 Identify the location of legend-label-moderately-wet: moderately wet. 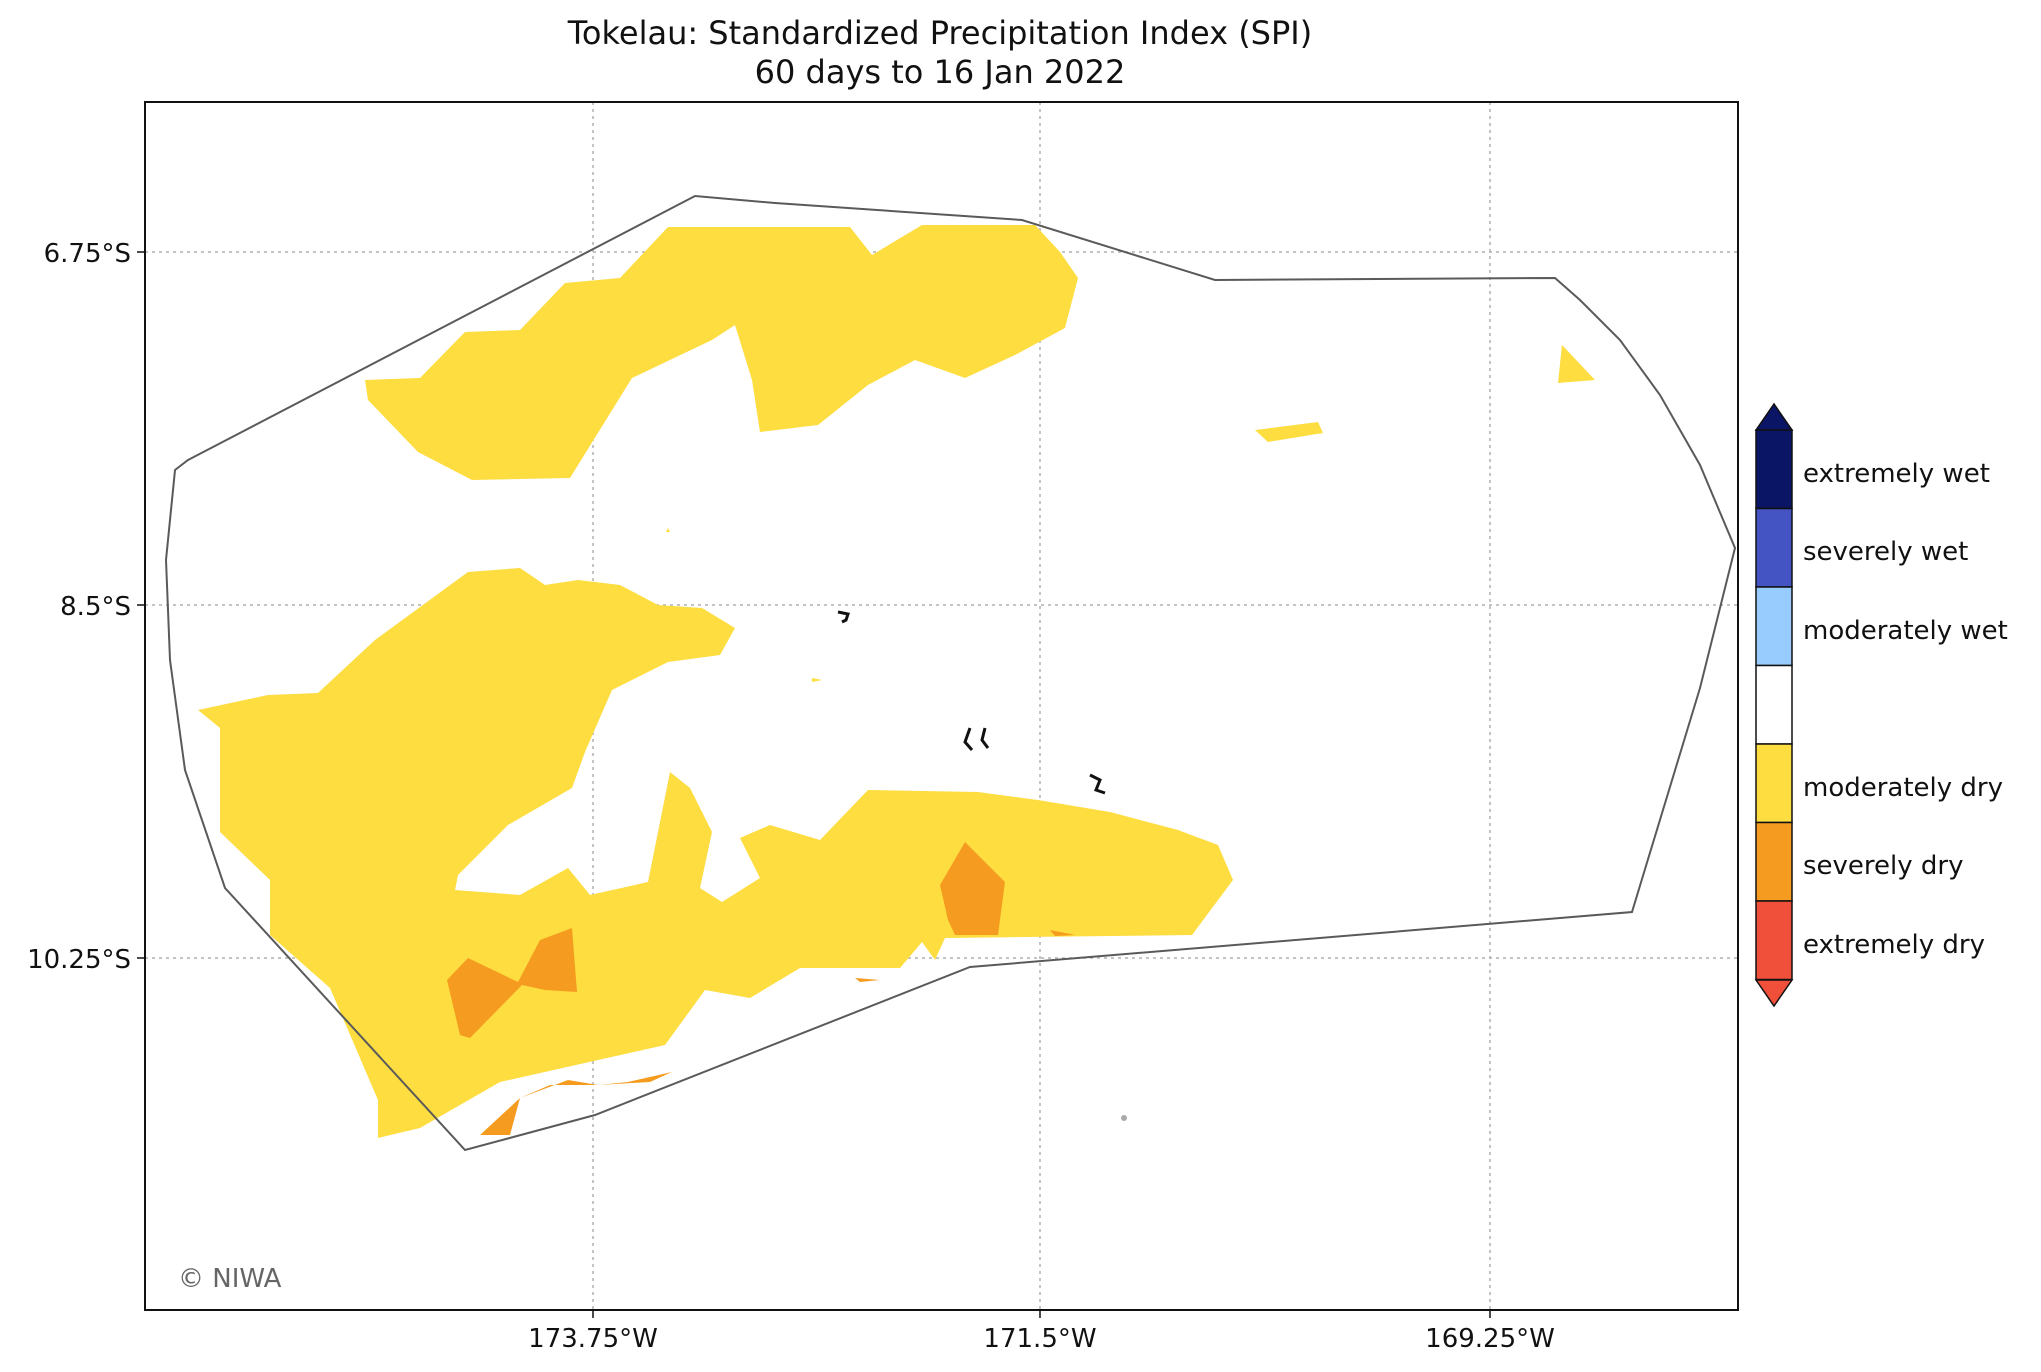
(1905, 631).